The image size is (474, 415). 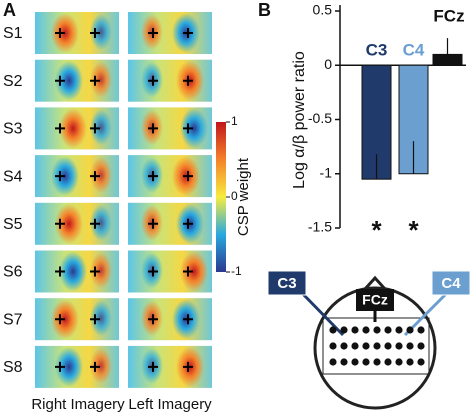 What do you see at coordinates (234, 121) in the screenshot?
I see `colorbar-tick-label: 1` at bounding box center [234, 121].